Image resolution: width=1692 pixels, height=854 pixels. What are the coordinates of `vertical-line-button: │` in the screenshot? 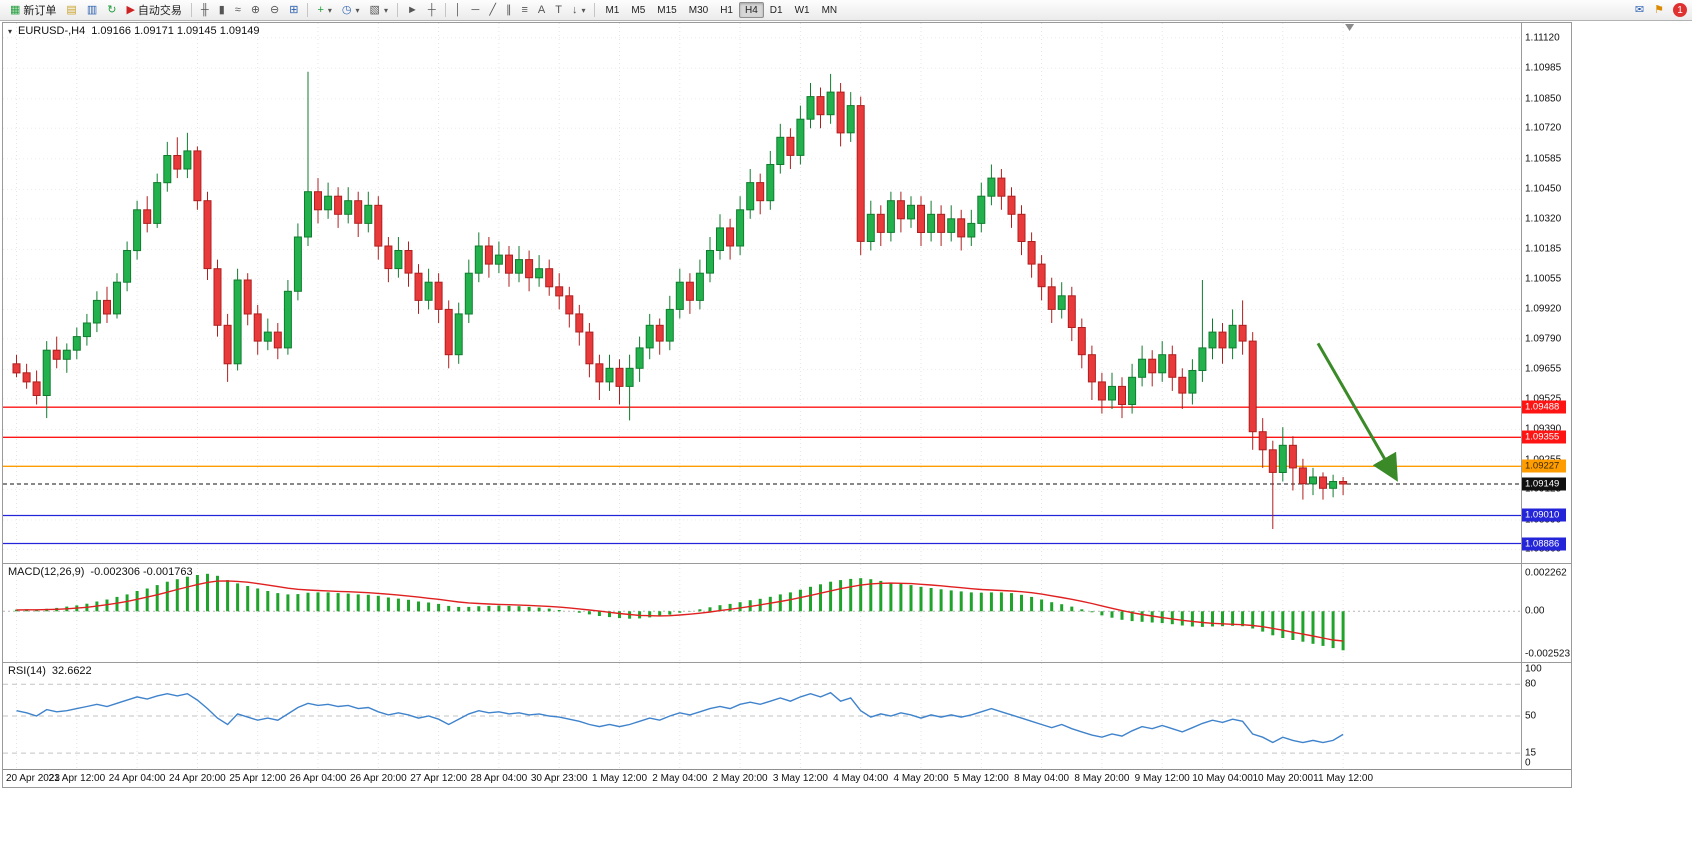 It's located at (458, 10).